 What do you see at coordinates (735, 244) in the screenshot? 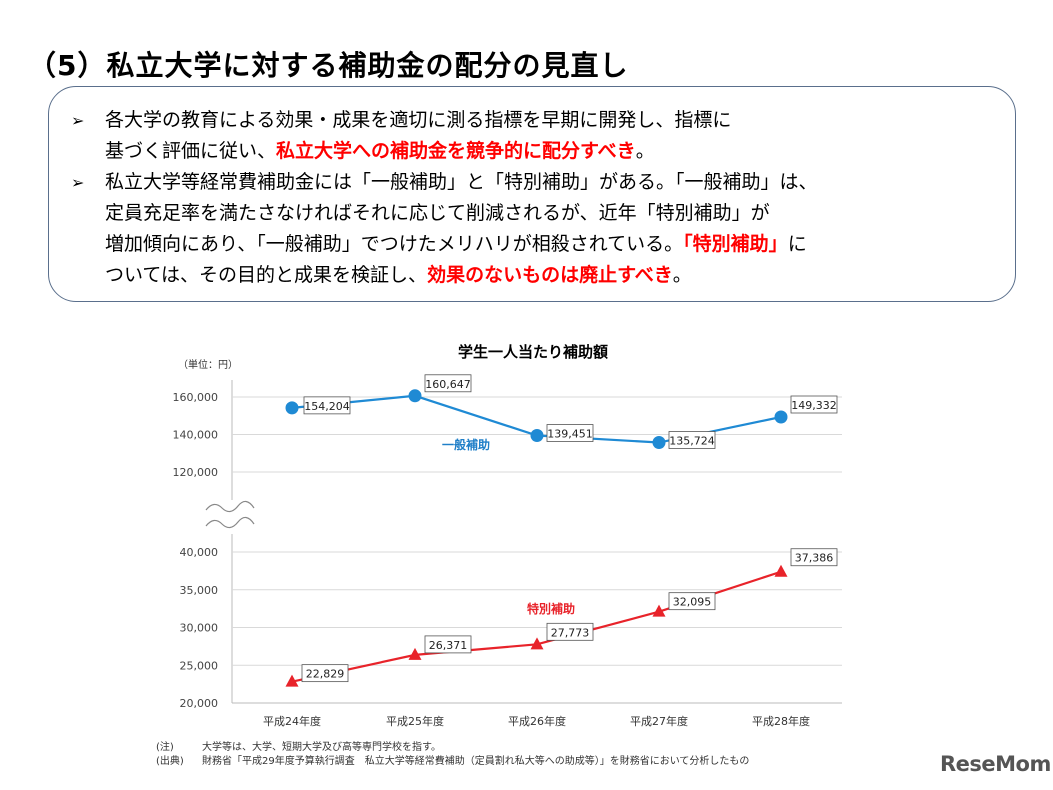
I see `highlight-text: 「特別補助」` at bounding box center [735, 244].